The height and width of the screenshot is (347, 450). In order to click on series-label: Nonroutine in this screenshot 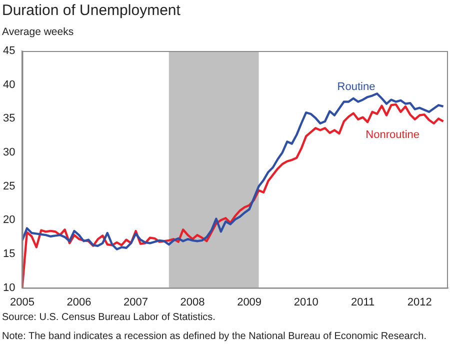, I will do `click(393, 134)`.